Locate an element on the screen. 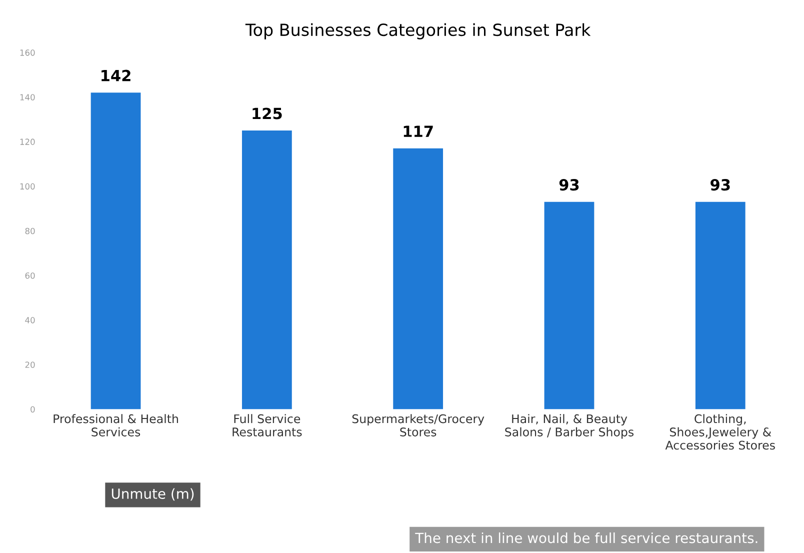 The image size is (804, 553). x-tick-label: Full Service Restaurants is located at coordinates (267, 425).